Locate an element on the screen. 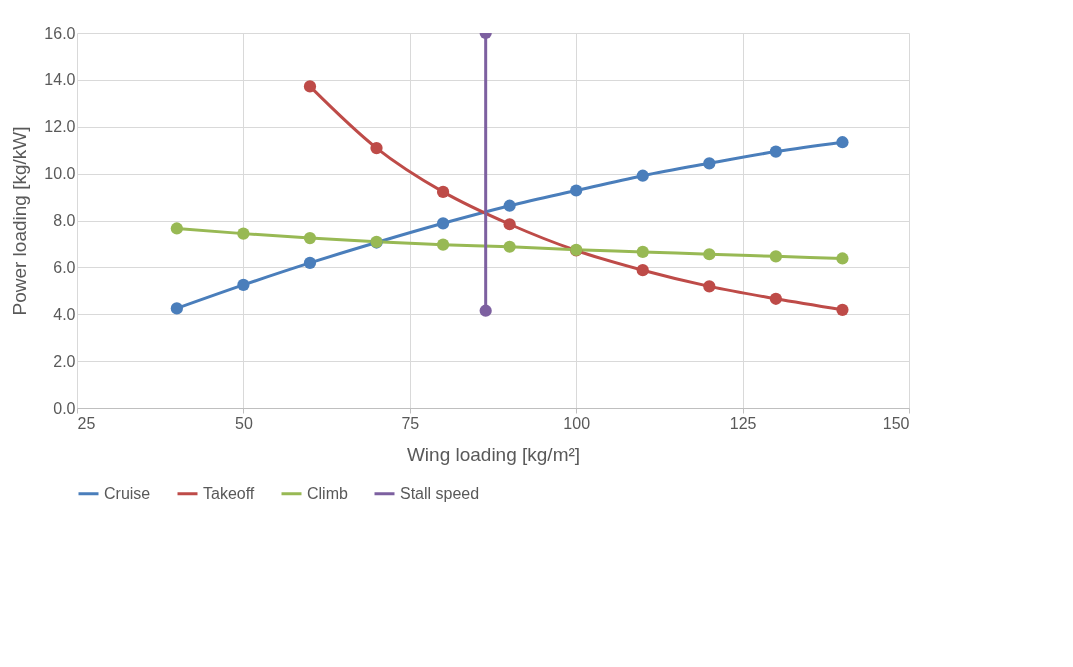  y-tick-label: 10.0 is located at coordinates (60, 174).